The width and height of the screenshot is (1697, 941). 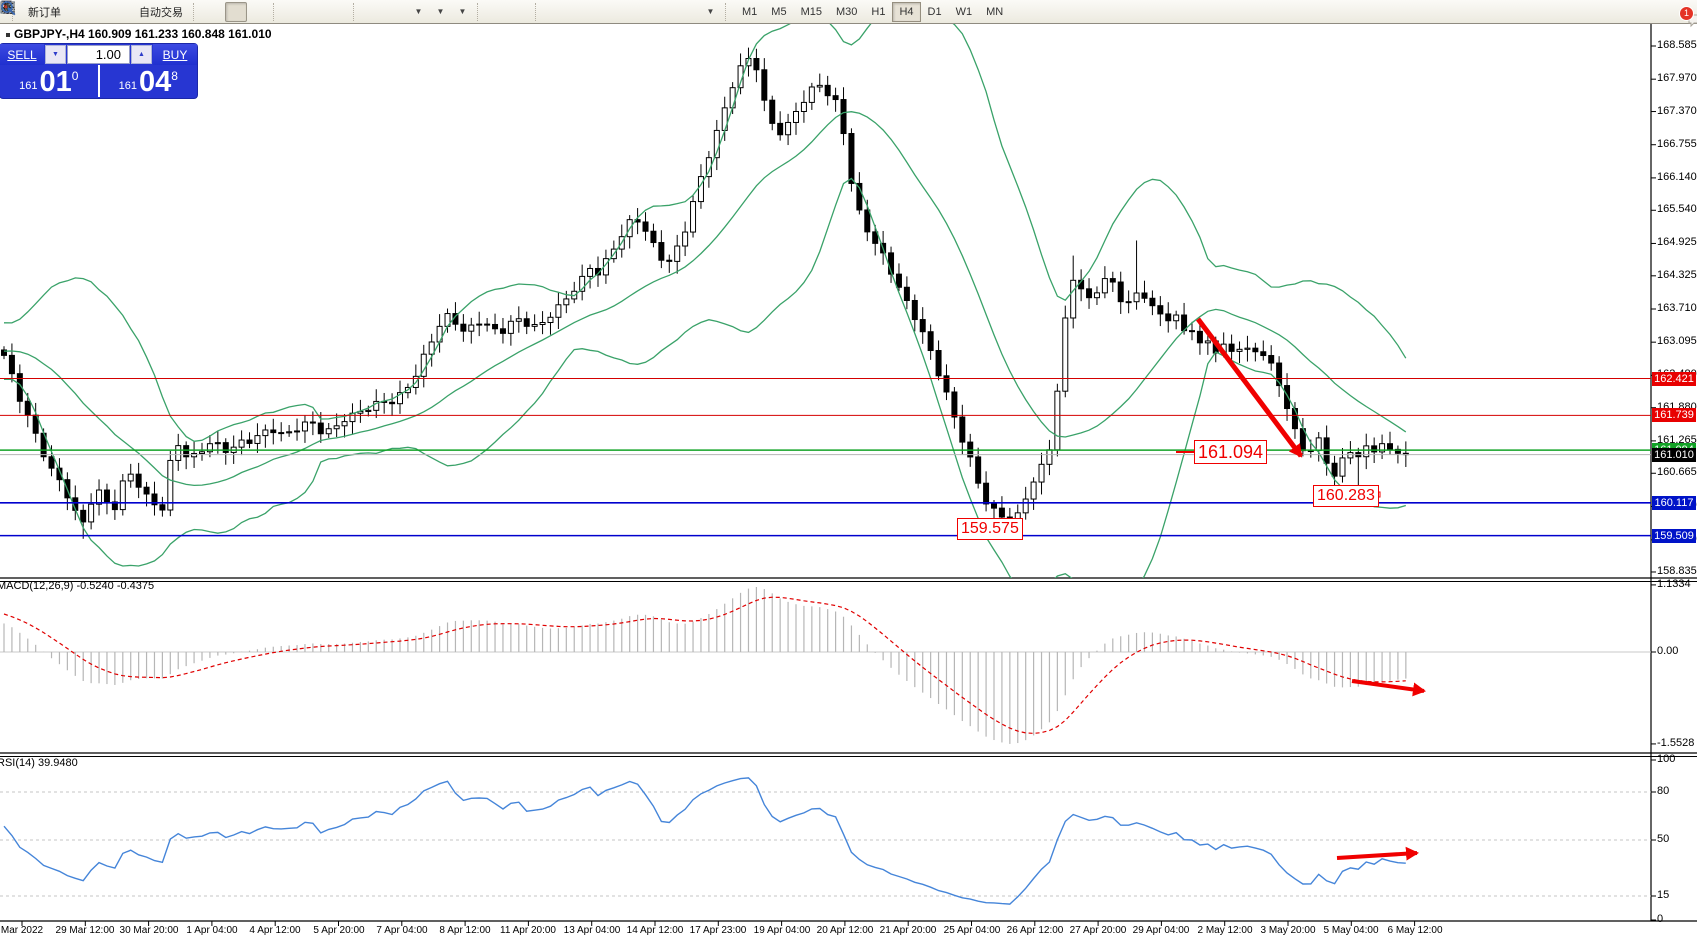 I want to click on volume-increase-button: ▲, so click(x=141, y=54).